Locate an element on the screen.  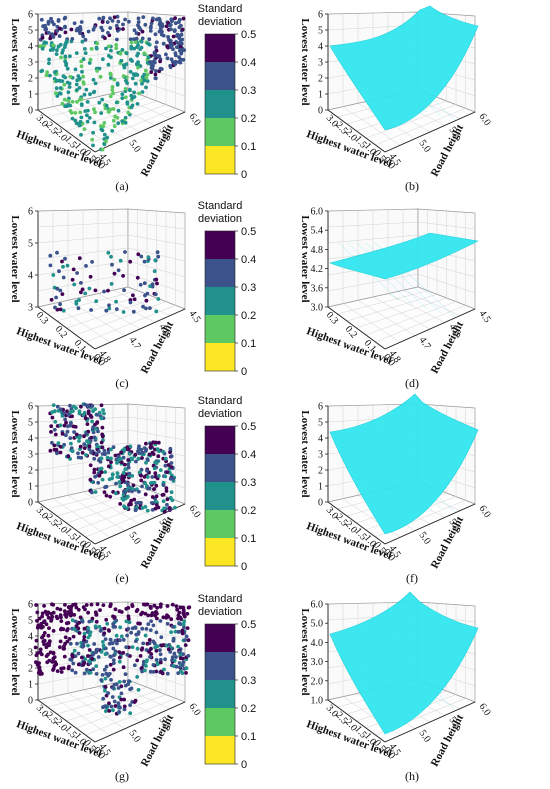
z-tick-label: 5 is located at coordinates (30, 244).